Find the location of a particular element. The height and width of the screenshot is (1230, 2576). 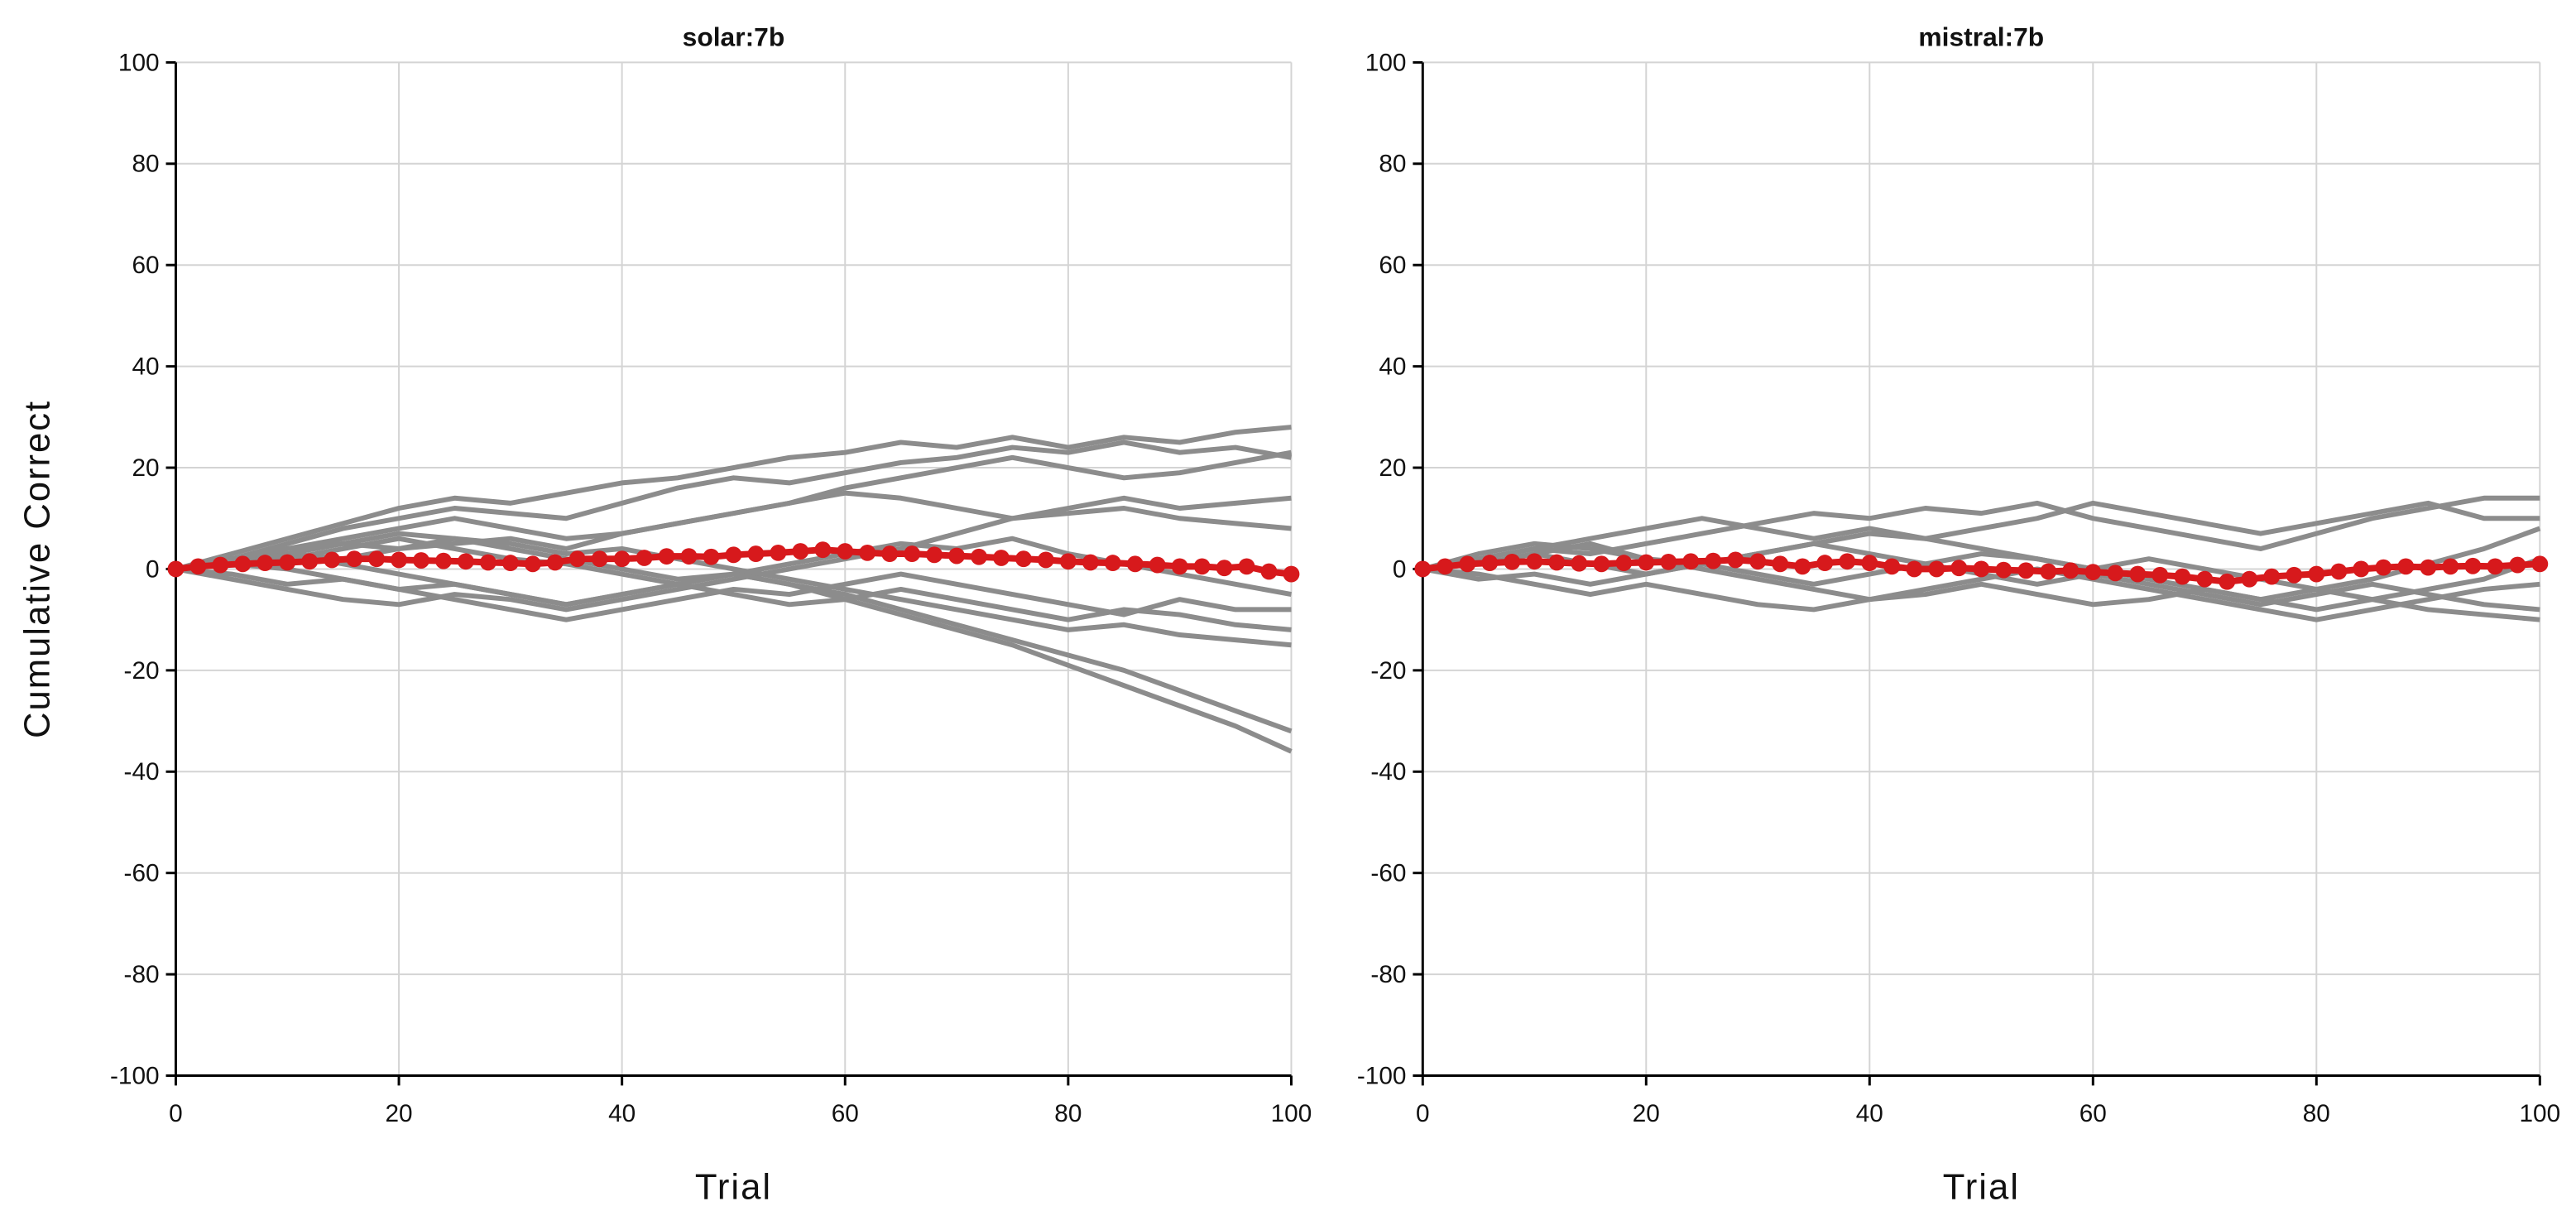

x-axis-label: Trial is located at coordinates (734, 1186).